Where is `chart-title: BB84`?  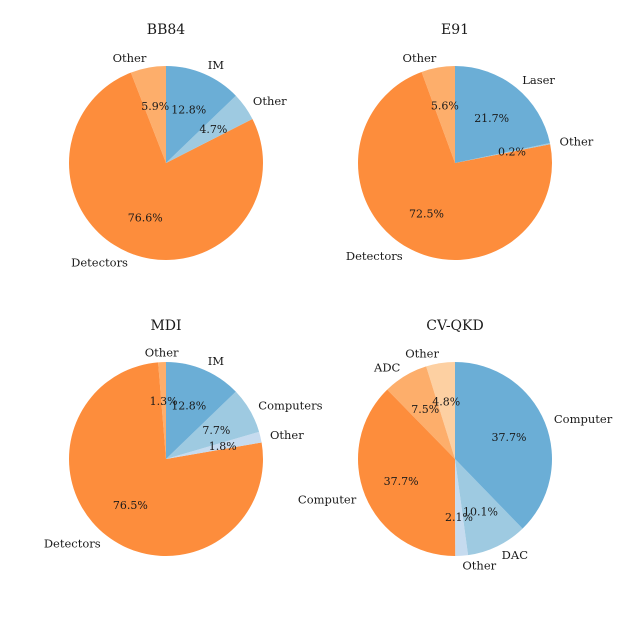 chart-title: BB84 is located at coordinates (166, 30).